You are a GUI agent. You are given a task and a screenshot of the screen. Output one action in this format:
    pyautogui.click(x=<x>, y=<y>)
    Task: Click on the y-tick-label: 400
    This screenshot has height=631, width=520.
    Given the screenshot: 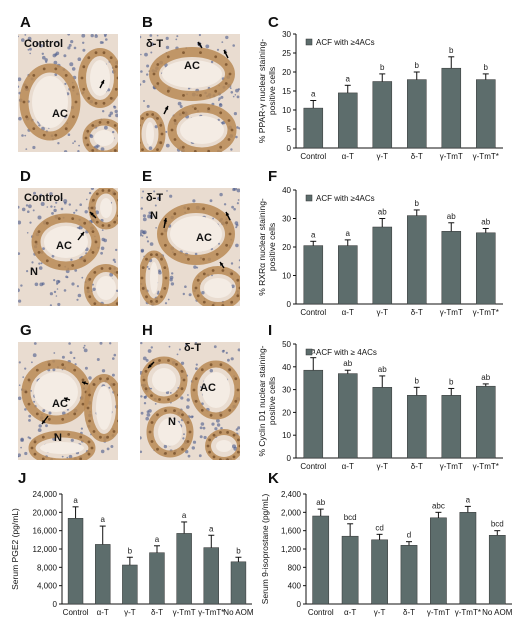 What is the action you would take?
    pyautogui.click(x=295, y=586)
    